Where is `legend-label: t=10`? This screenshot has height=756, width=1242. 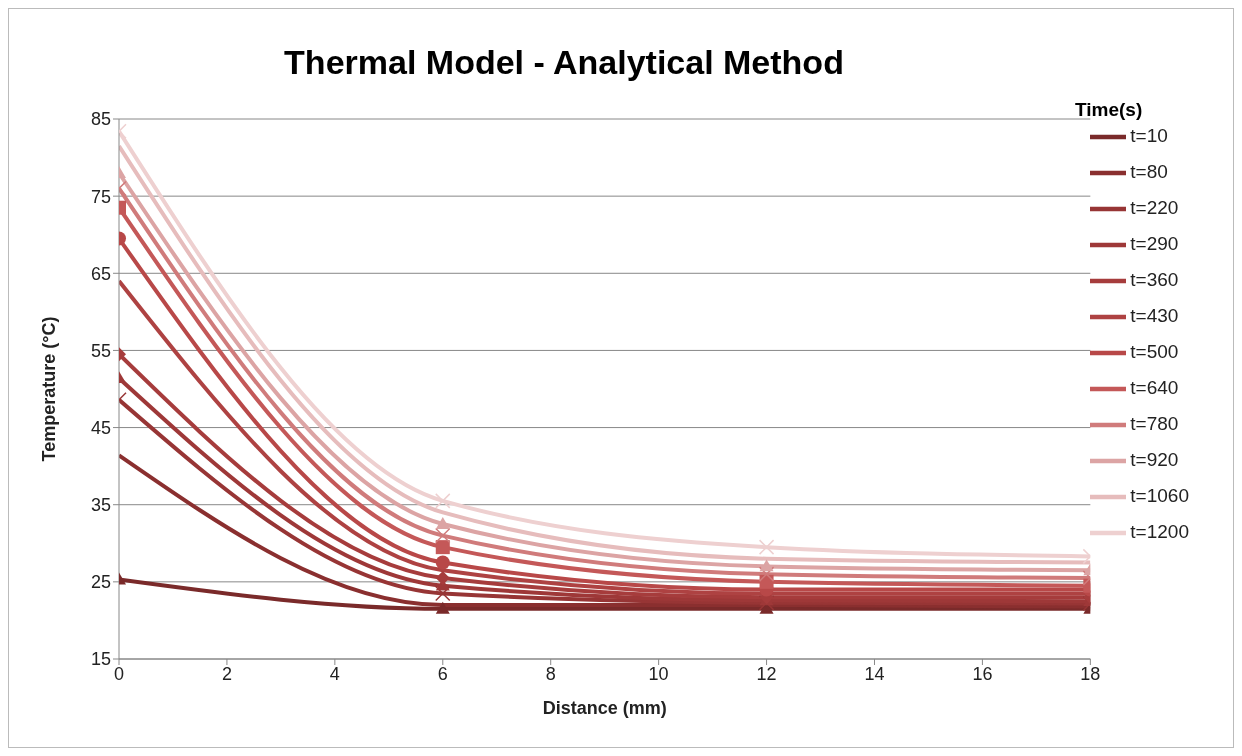
legend-label: t=10 is located at coordinates (1149, 136).